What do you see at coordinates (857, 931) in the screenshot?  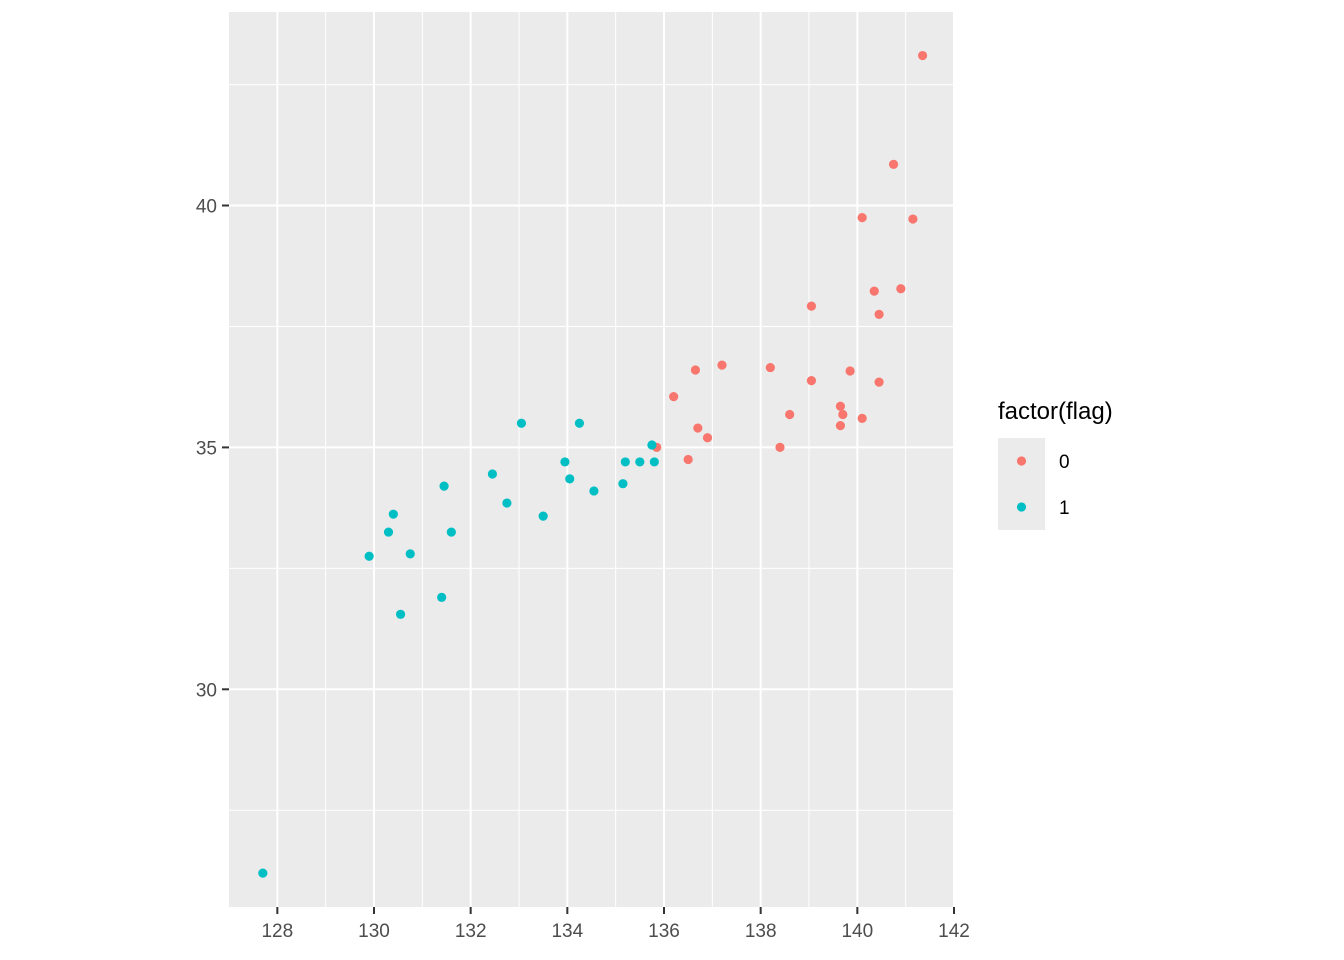 I see `x-tick-label: 140` at bounding box center [857, 931].